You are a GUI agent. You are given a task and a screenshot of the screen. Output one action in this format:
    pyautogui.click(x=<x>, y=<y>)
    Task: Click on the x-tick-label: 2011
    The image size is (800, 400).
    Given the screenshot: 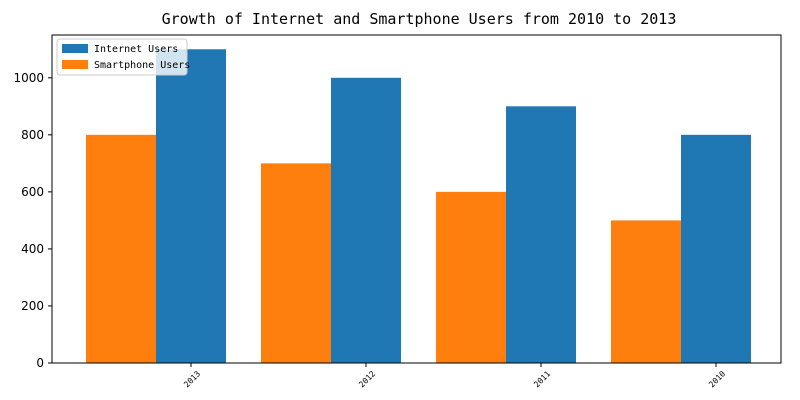 What is the action you would take?
    pyautogui.click(x=542, y=379)
    